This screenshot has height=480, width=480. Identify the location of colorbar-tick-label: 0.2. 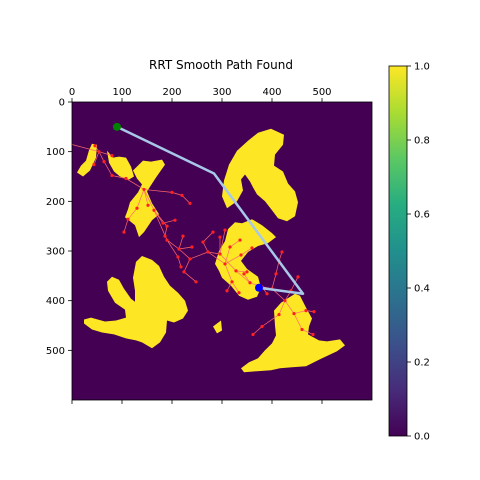
(422, 363).